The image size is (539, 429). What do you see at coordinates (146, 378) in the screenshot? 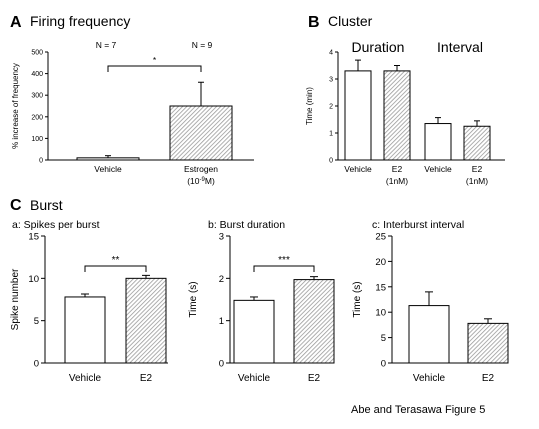
I see `chart-ca-category-label: E2` at bounding box center [146, 378].